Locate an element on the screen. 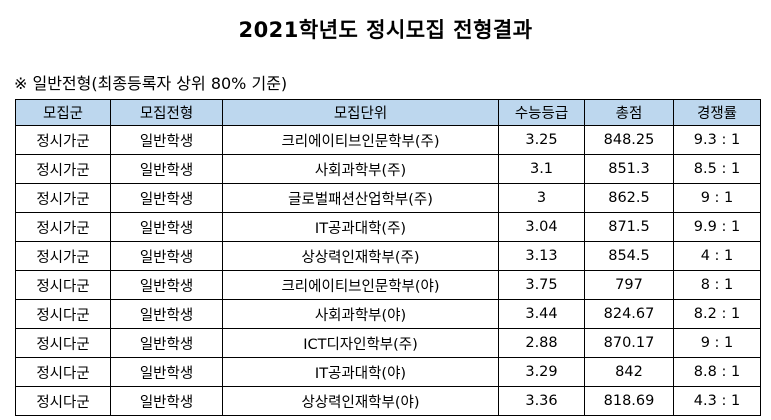  table-caption: ※ 일반전형(최종등록자 상위 80% 기준) is located at coordinates (151, 83).